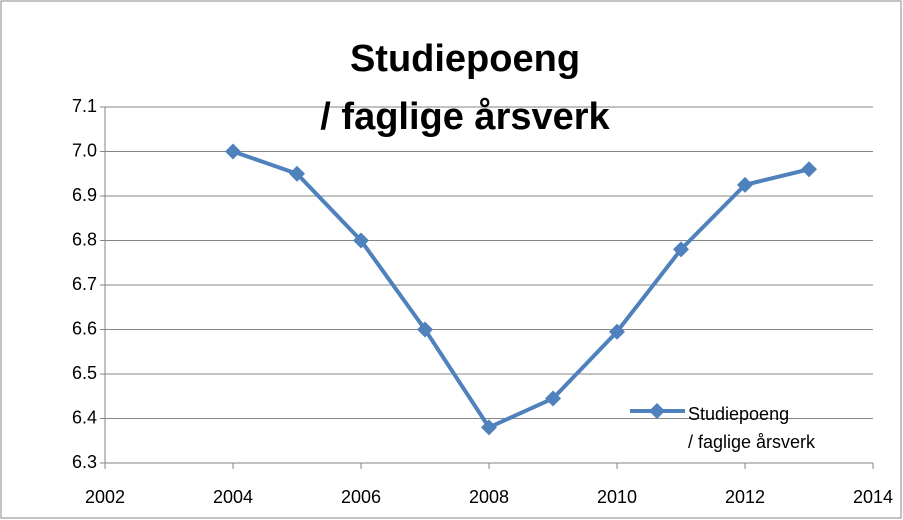 The image size is (903, 520). Describe the element at coordinates (489, 497) in the screenshot. I see `x-tick-label: 2008` at that location.